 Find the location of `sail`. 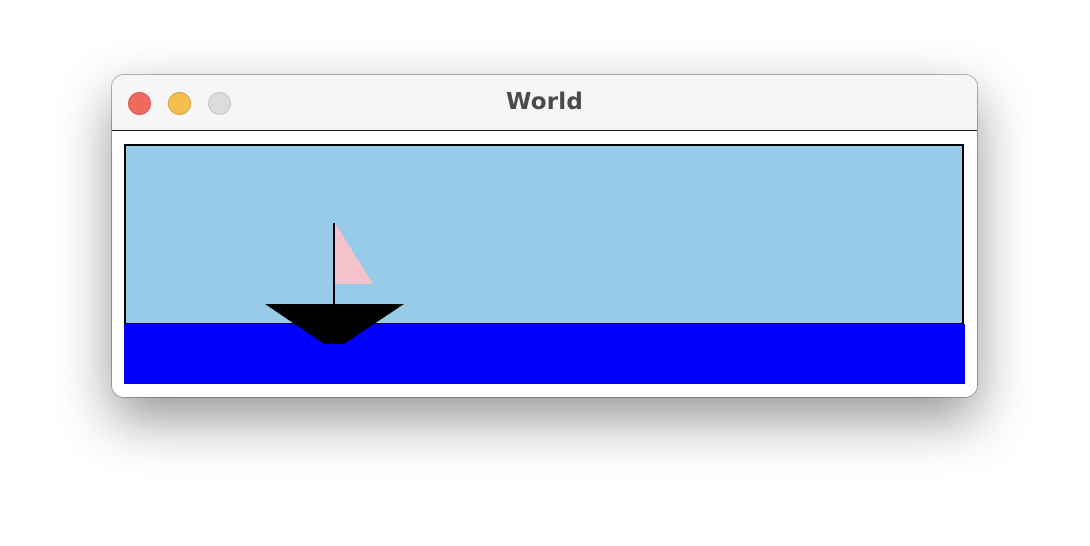

sail is located at coordinates (354, 253).